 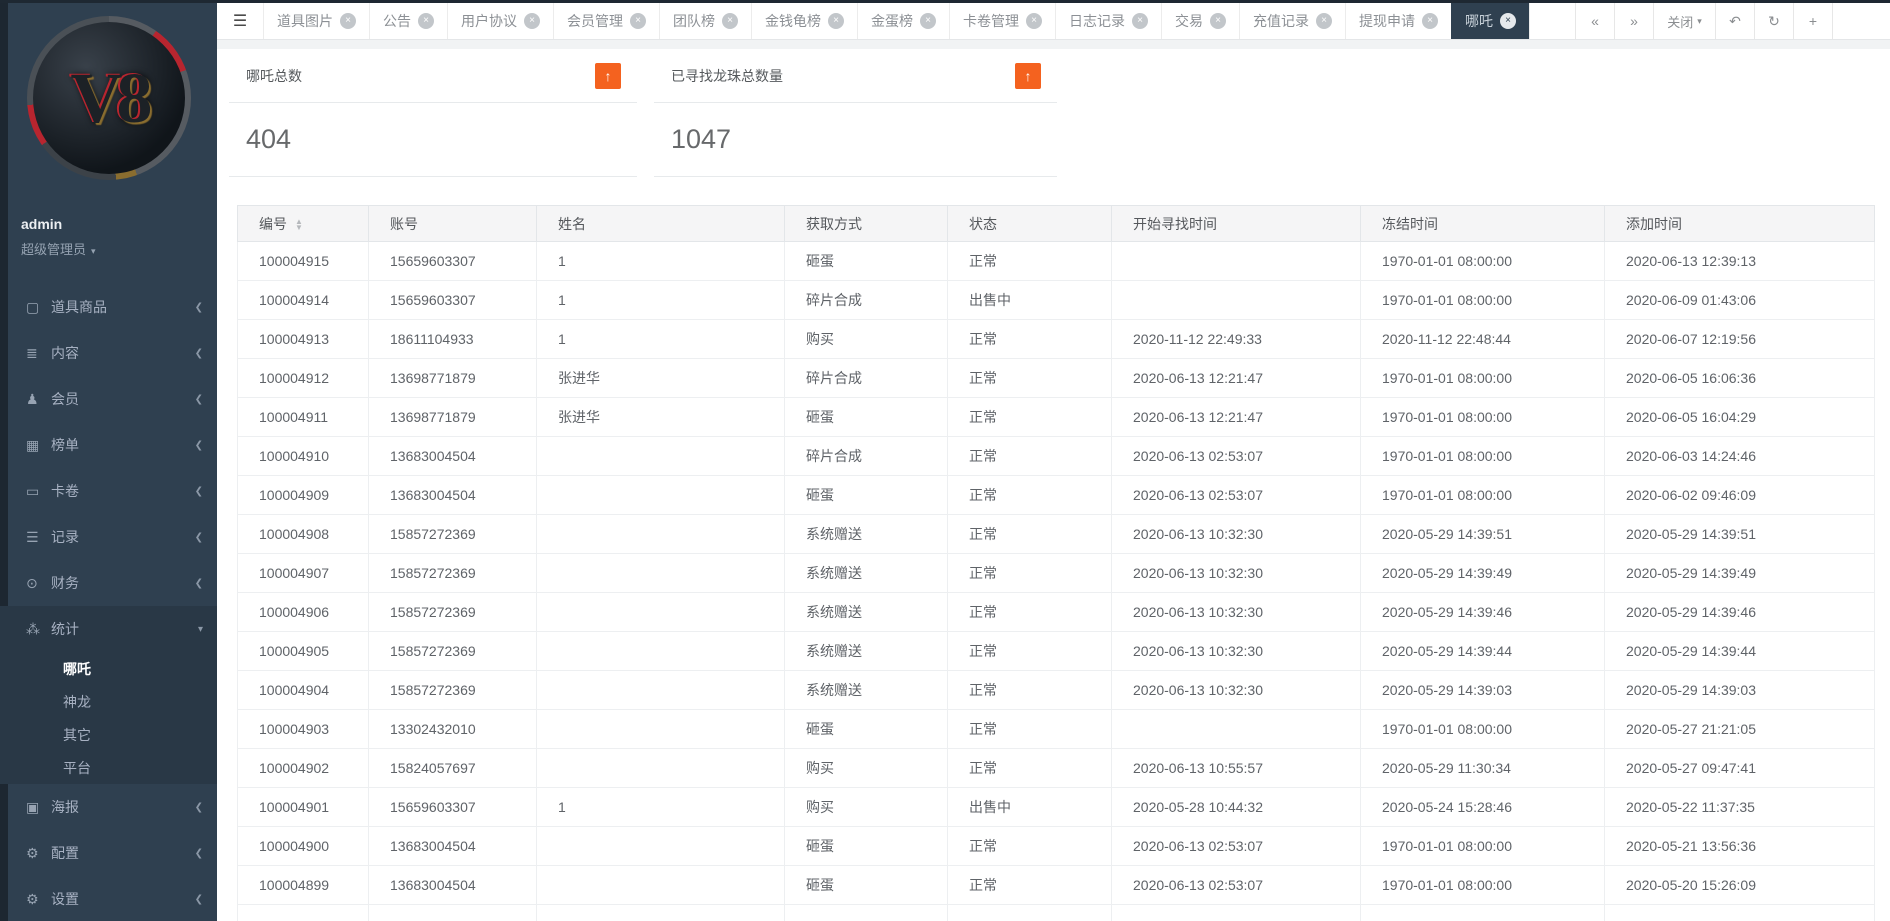 What do you see at coordinates (866, 729) in the screenshot?
I see `cell-acquire-method: 砸蛋` at bounding box center [866, 729].